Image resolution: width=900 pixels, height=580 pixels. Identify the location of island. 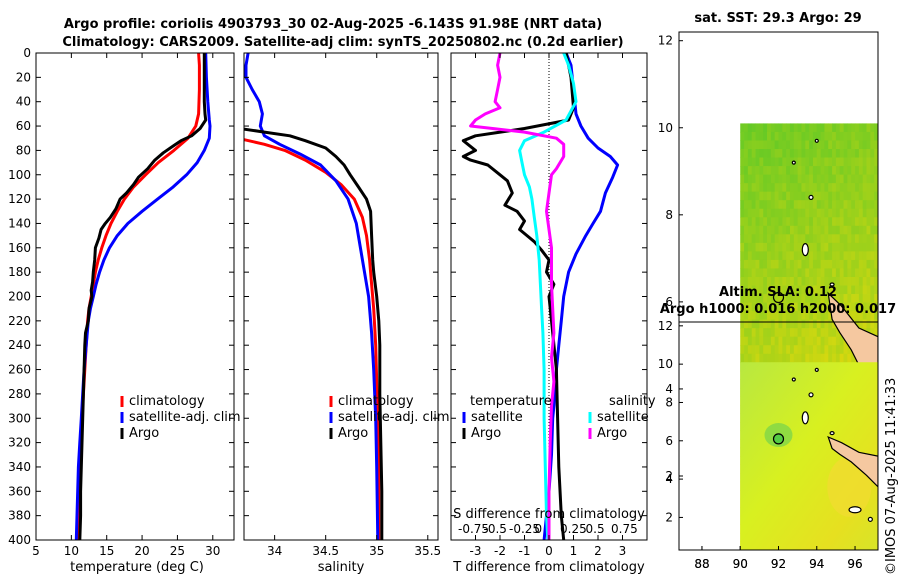
(855, 510).